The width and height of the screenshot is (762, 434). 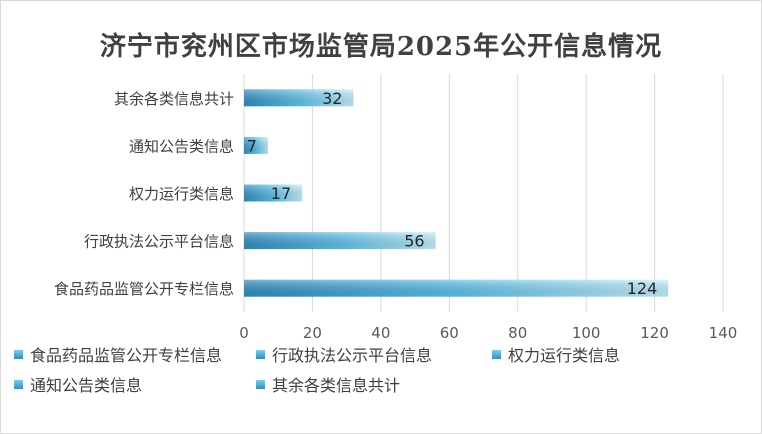 I want to click on x-tick-label: 120, so click(x=654, y=333).